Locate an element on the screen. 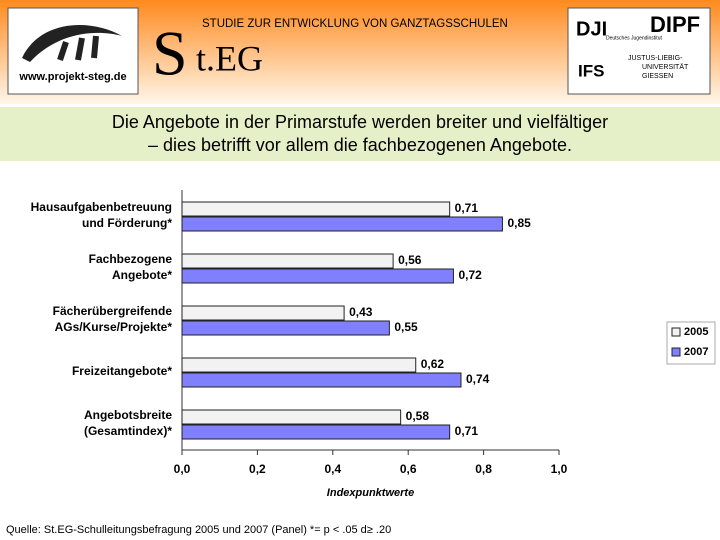 The image size is (720, 540). url: www.projekt-steg.de is located at coordinates (72, 77).